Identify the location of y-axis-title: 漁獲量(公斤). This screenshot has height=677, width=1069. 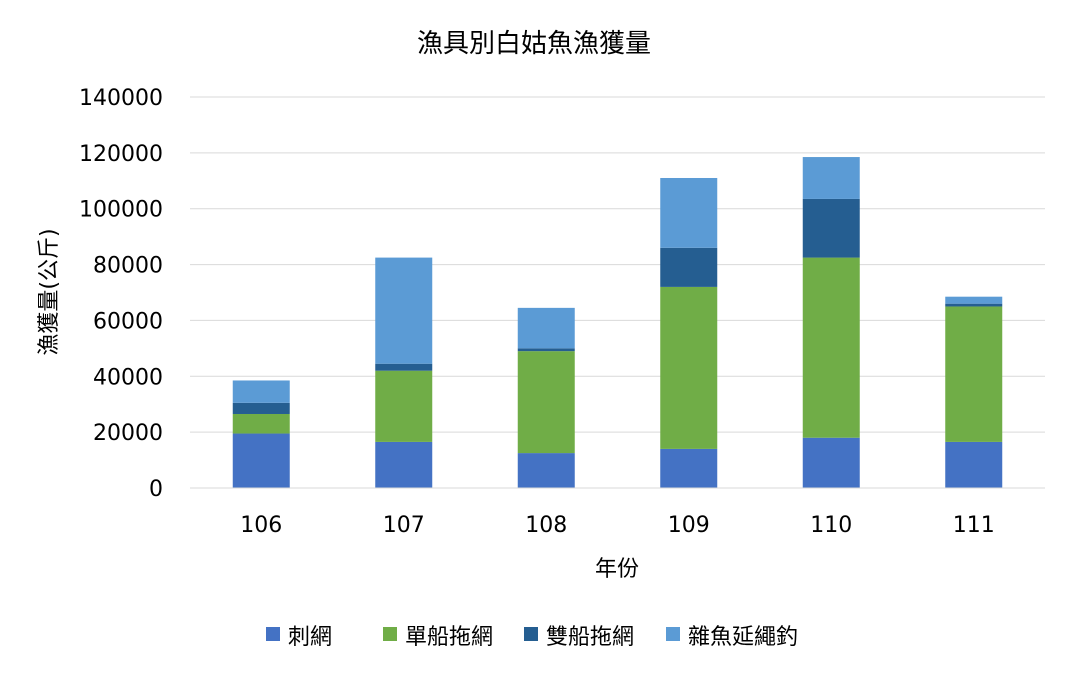
(49, 291).